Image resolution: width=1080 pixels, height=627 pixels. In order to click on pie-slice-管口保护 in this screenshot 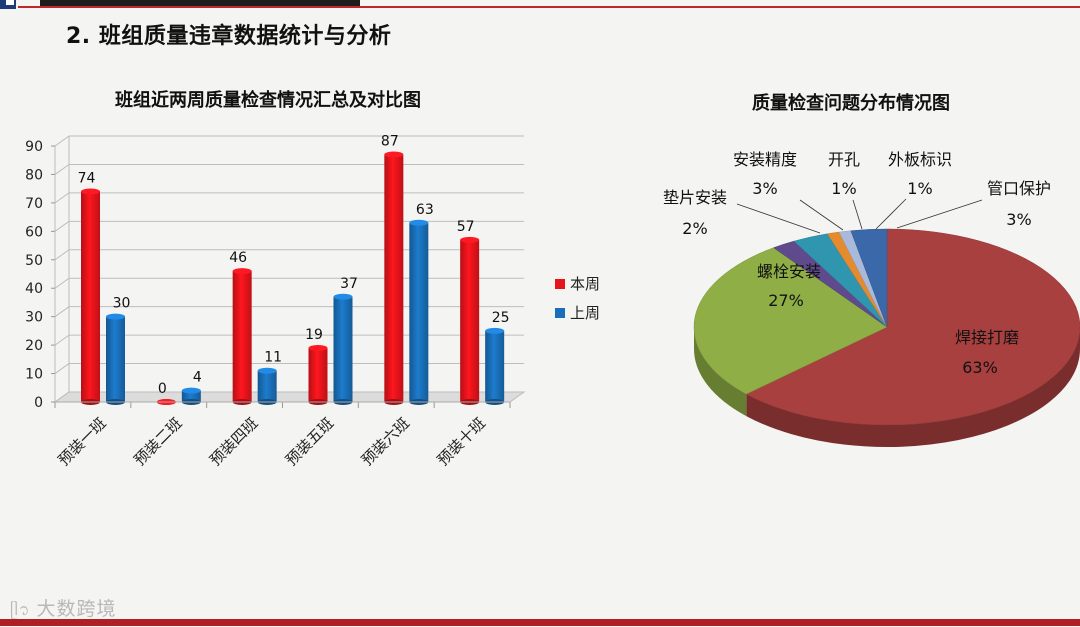, I will do `click(869, 278)`.